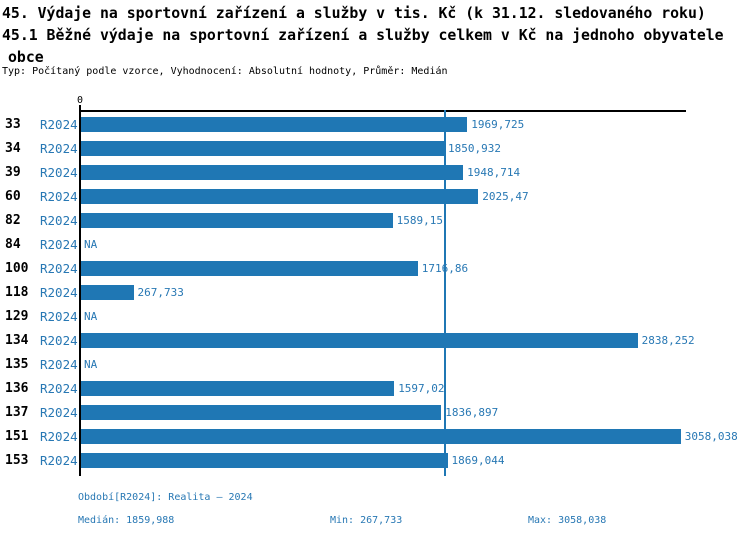 Image resolution: width=750 pixels, height=534 pixels. What do you see at coordinates (80, 108) in the screenshot?
I see `x-axis-zero-tick-mark` at bounding box center [80, 108].